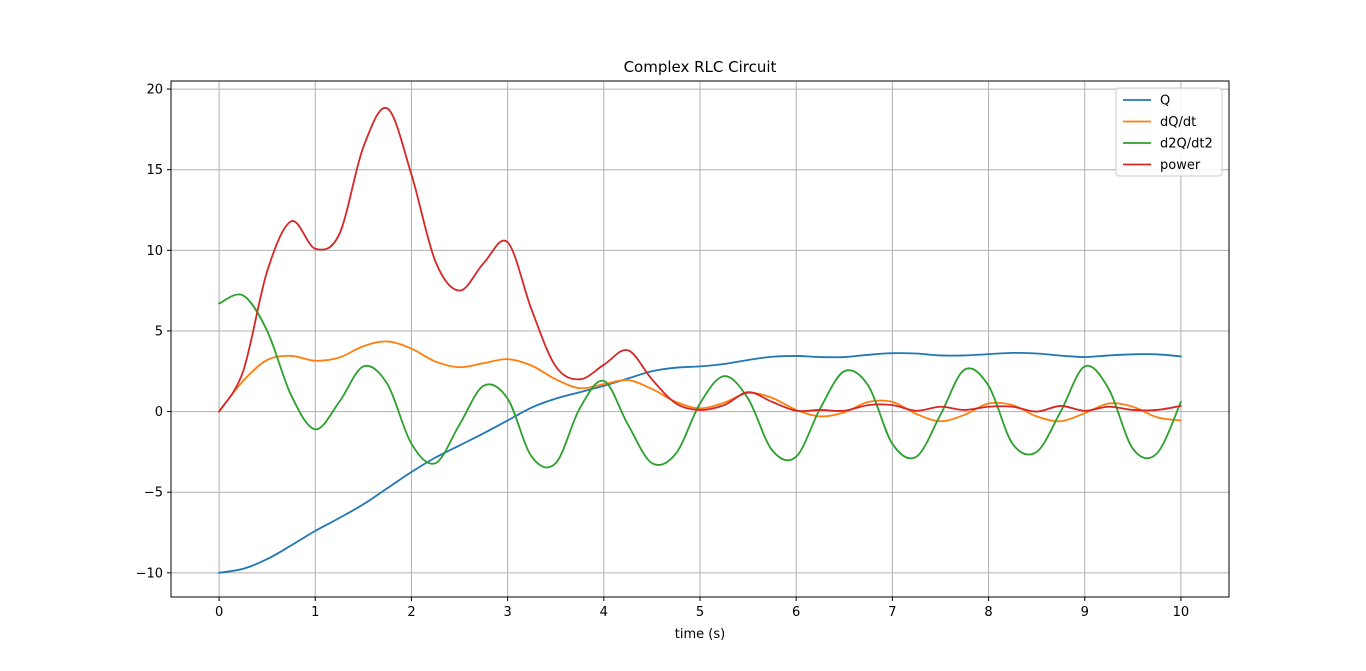 The height and width of the screenshot is (671, 1366). Describe the element at coordinates (1178, 122) in the screenshot. I see `legend-label-dq-dt: dQ/dt` at that location.